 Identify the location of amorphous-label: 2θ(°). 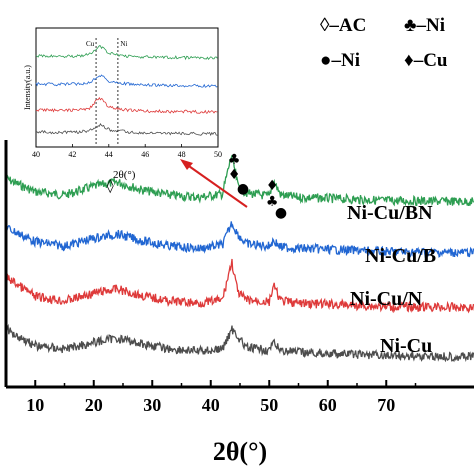
(124, 175).